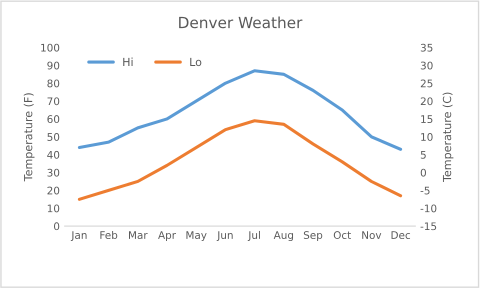  Describe the element at coordinates (423, 155) in the screenshot. I see `y2-tick-label: 5` at that location.